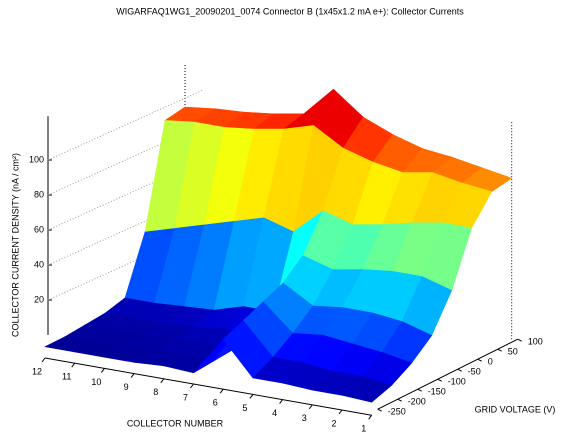 The image size is (563, 433). I want to click on x-tick-label: 1, so click(363, 428).